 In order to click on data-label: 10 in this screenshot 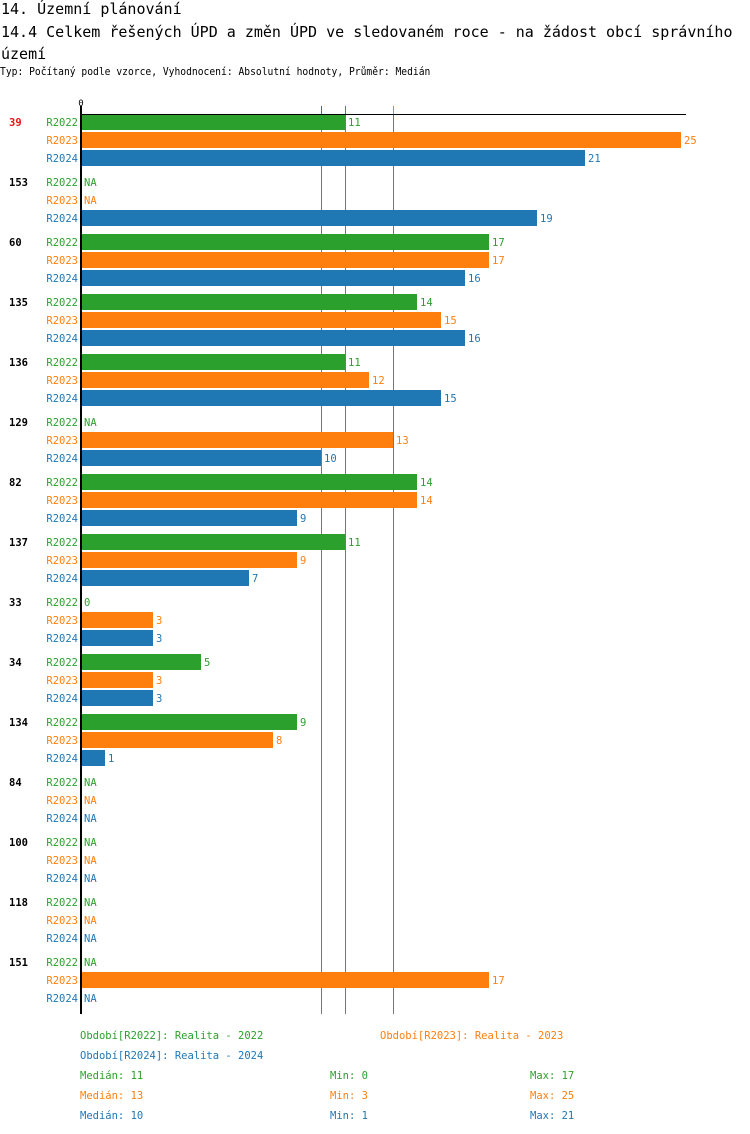, I will do `click(330, 459)`.